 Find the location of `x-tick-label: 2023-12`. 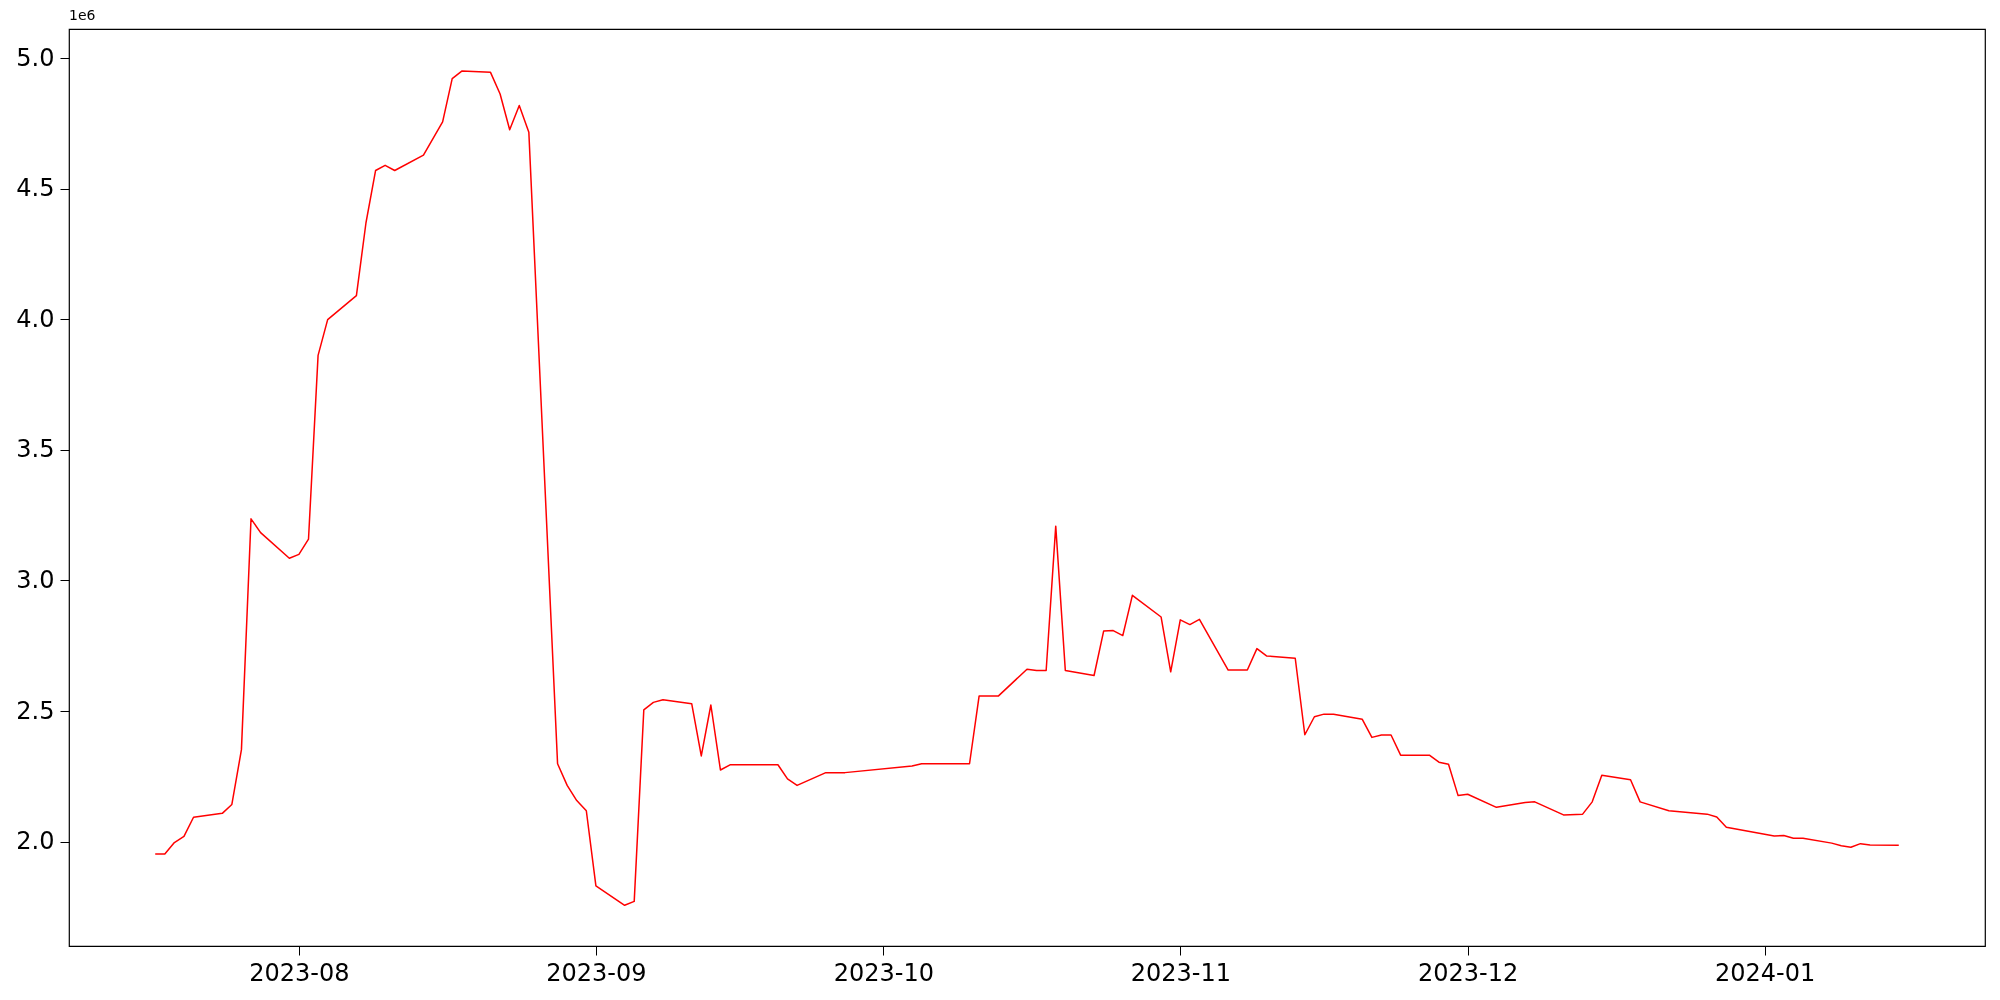

x-tick-label: 2023-12 is located at coordinates (1468, 972).